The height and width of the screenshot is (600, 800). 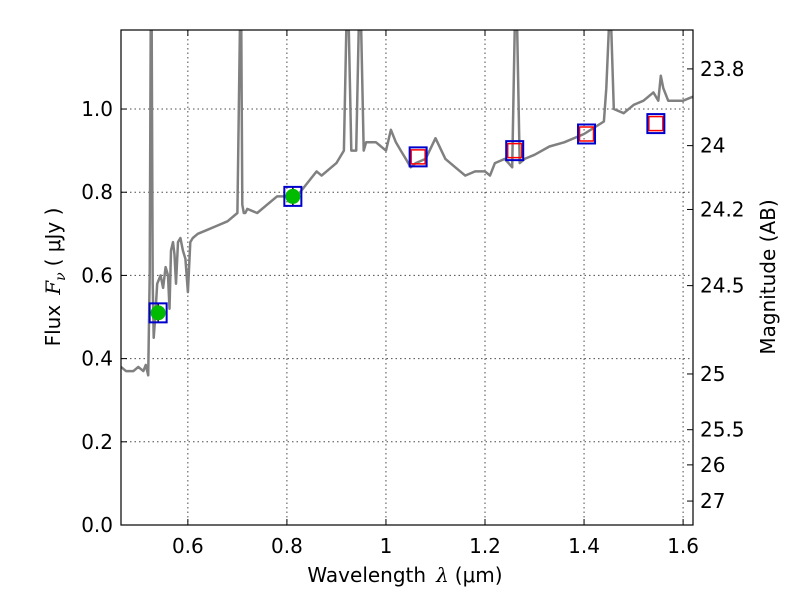 What do you see at coordinates (97, 109) in the screenshot?
I see `y-tick-label: 1.0` at bounding box center [97, 109].